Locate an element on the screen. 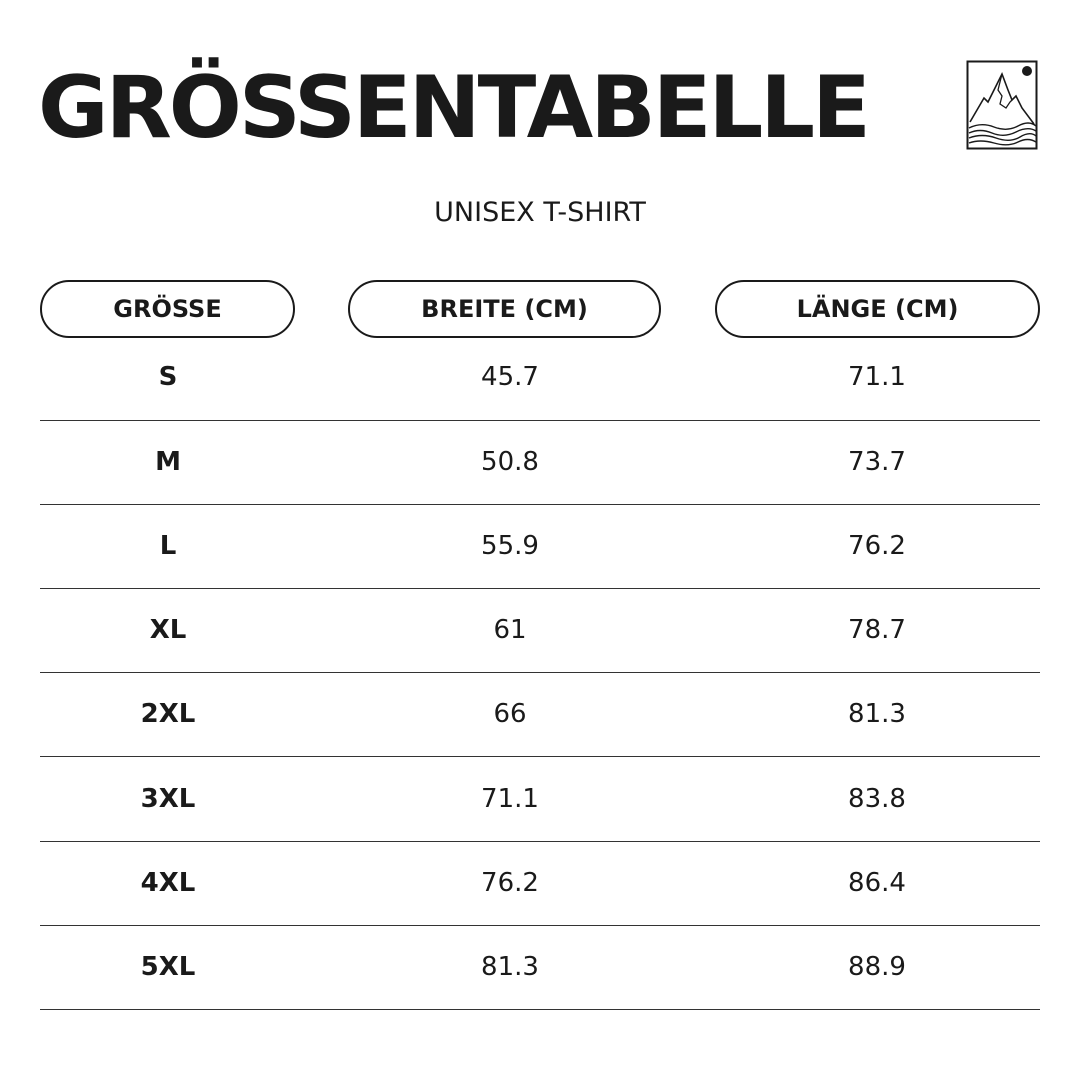 Image resolution: width=1080 pixels, height=1080 pixels. table-row: S 45.7 71.1 is located at coordinates (540, 380).